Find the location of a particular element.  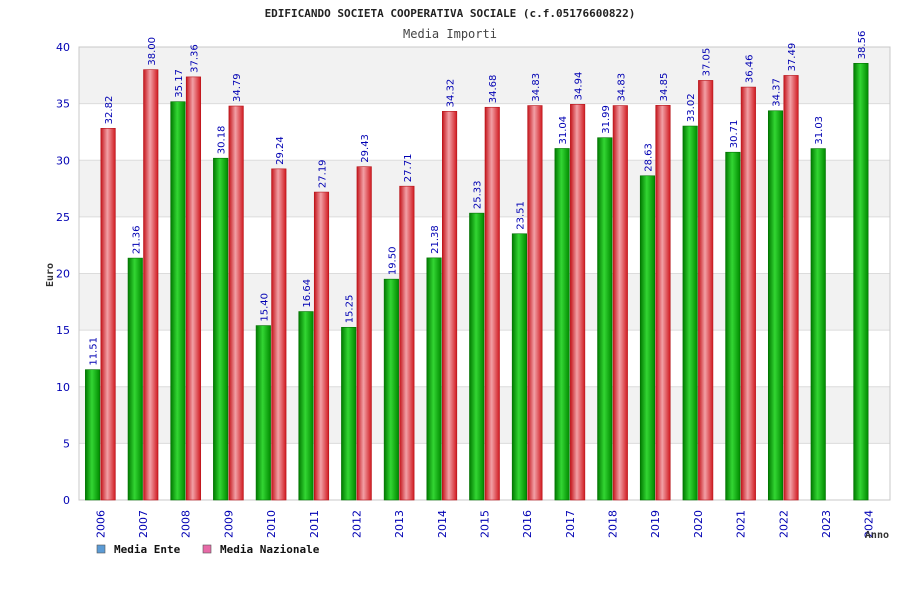

data-label: 21.36 is located at coordinates (136, 239).